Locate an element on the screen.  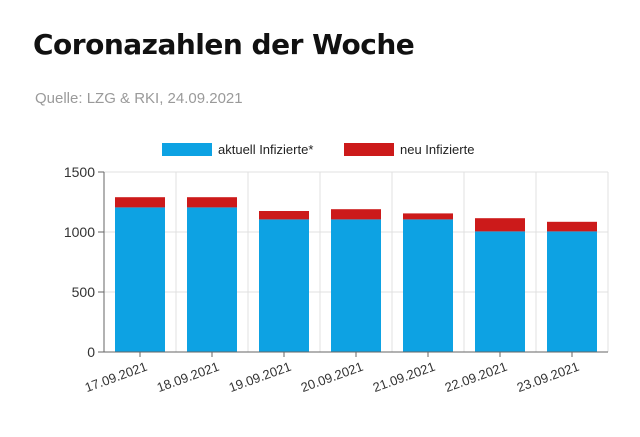
y-tick-label: 500 is located at coordinates (84, 292).